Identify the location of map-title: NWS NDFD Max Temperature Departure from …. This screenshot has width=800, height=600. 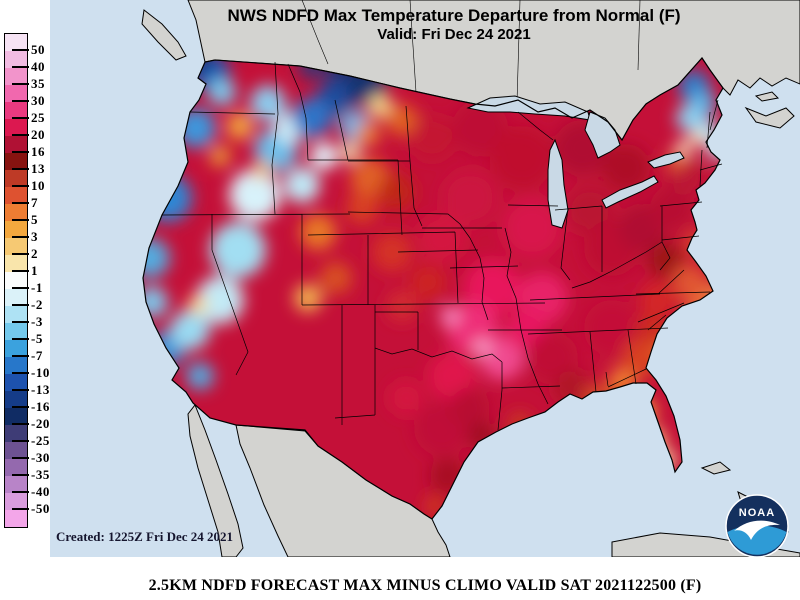
(454, 15).